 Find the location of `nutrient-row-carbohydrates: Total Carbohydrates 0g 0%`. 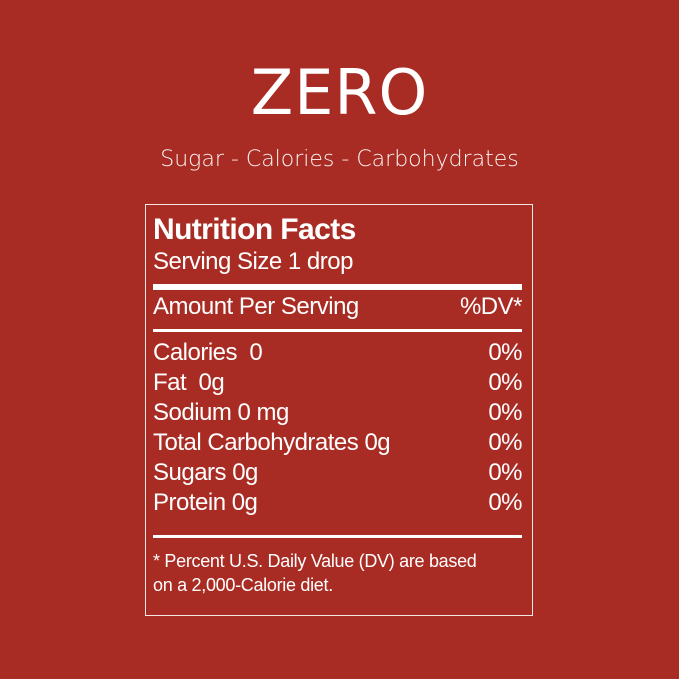

nutrient-row-carbohydrates: Total Carbohydrates 0g 0% is located at coordinates (337, 443).